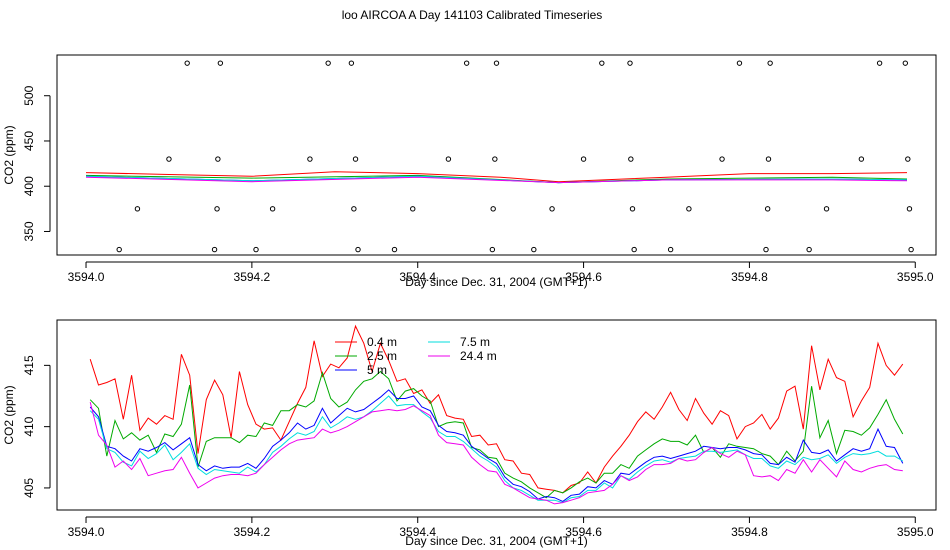 The height and width of the screenshot is (550, 950). Describe the element at coordinates (475, 342) in the screenshot. I see `legend-label: 7.5 m` at that location.